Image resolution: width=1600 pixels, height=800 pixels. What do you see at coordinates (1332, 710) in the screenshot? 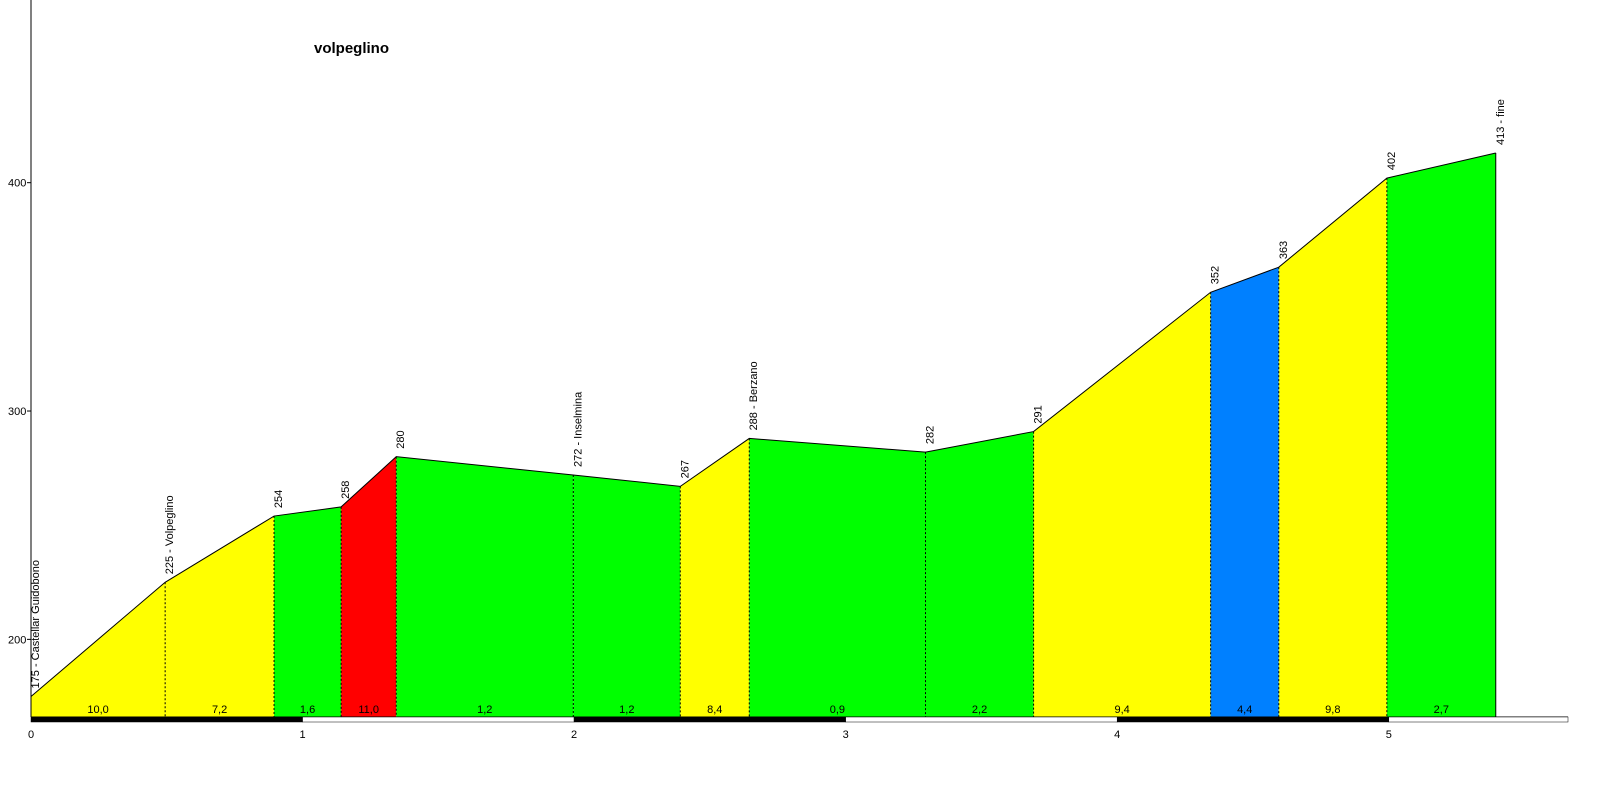
I see `gradient-label: 9,8` at bounding box center [1332, 710].